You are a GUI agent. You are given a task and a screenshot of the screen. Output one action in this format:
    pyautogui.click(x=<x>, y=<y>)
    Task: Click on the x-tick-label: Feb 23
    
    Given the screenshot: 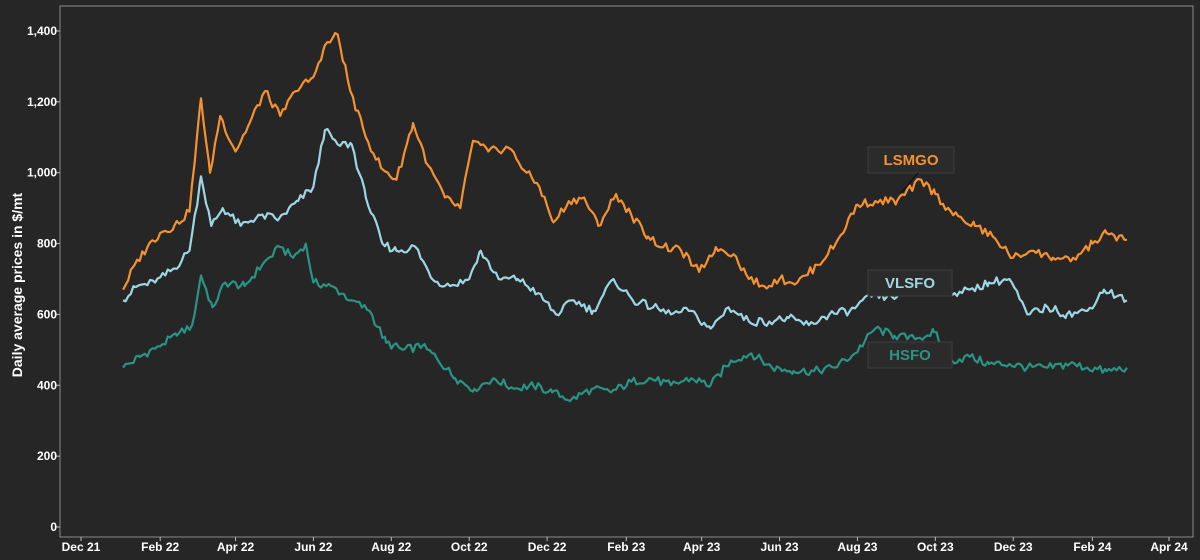 What is the action you would take?
    pyautogui.click(x=626, y=547)
    